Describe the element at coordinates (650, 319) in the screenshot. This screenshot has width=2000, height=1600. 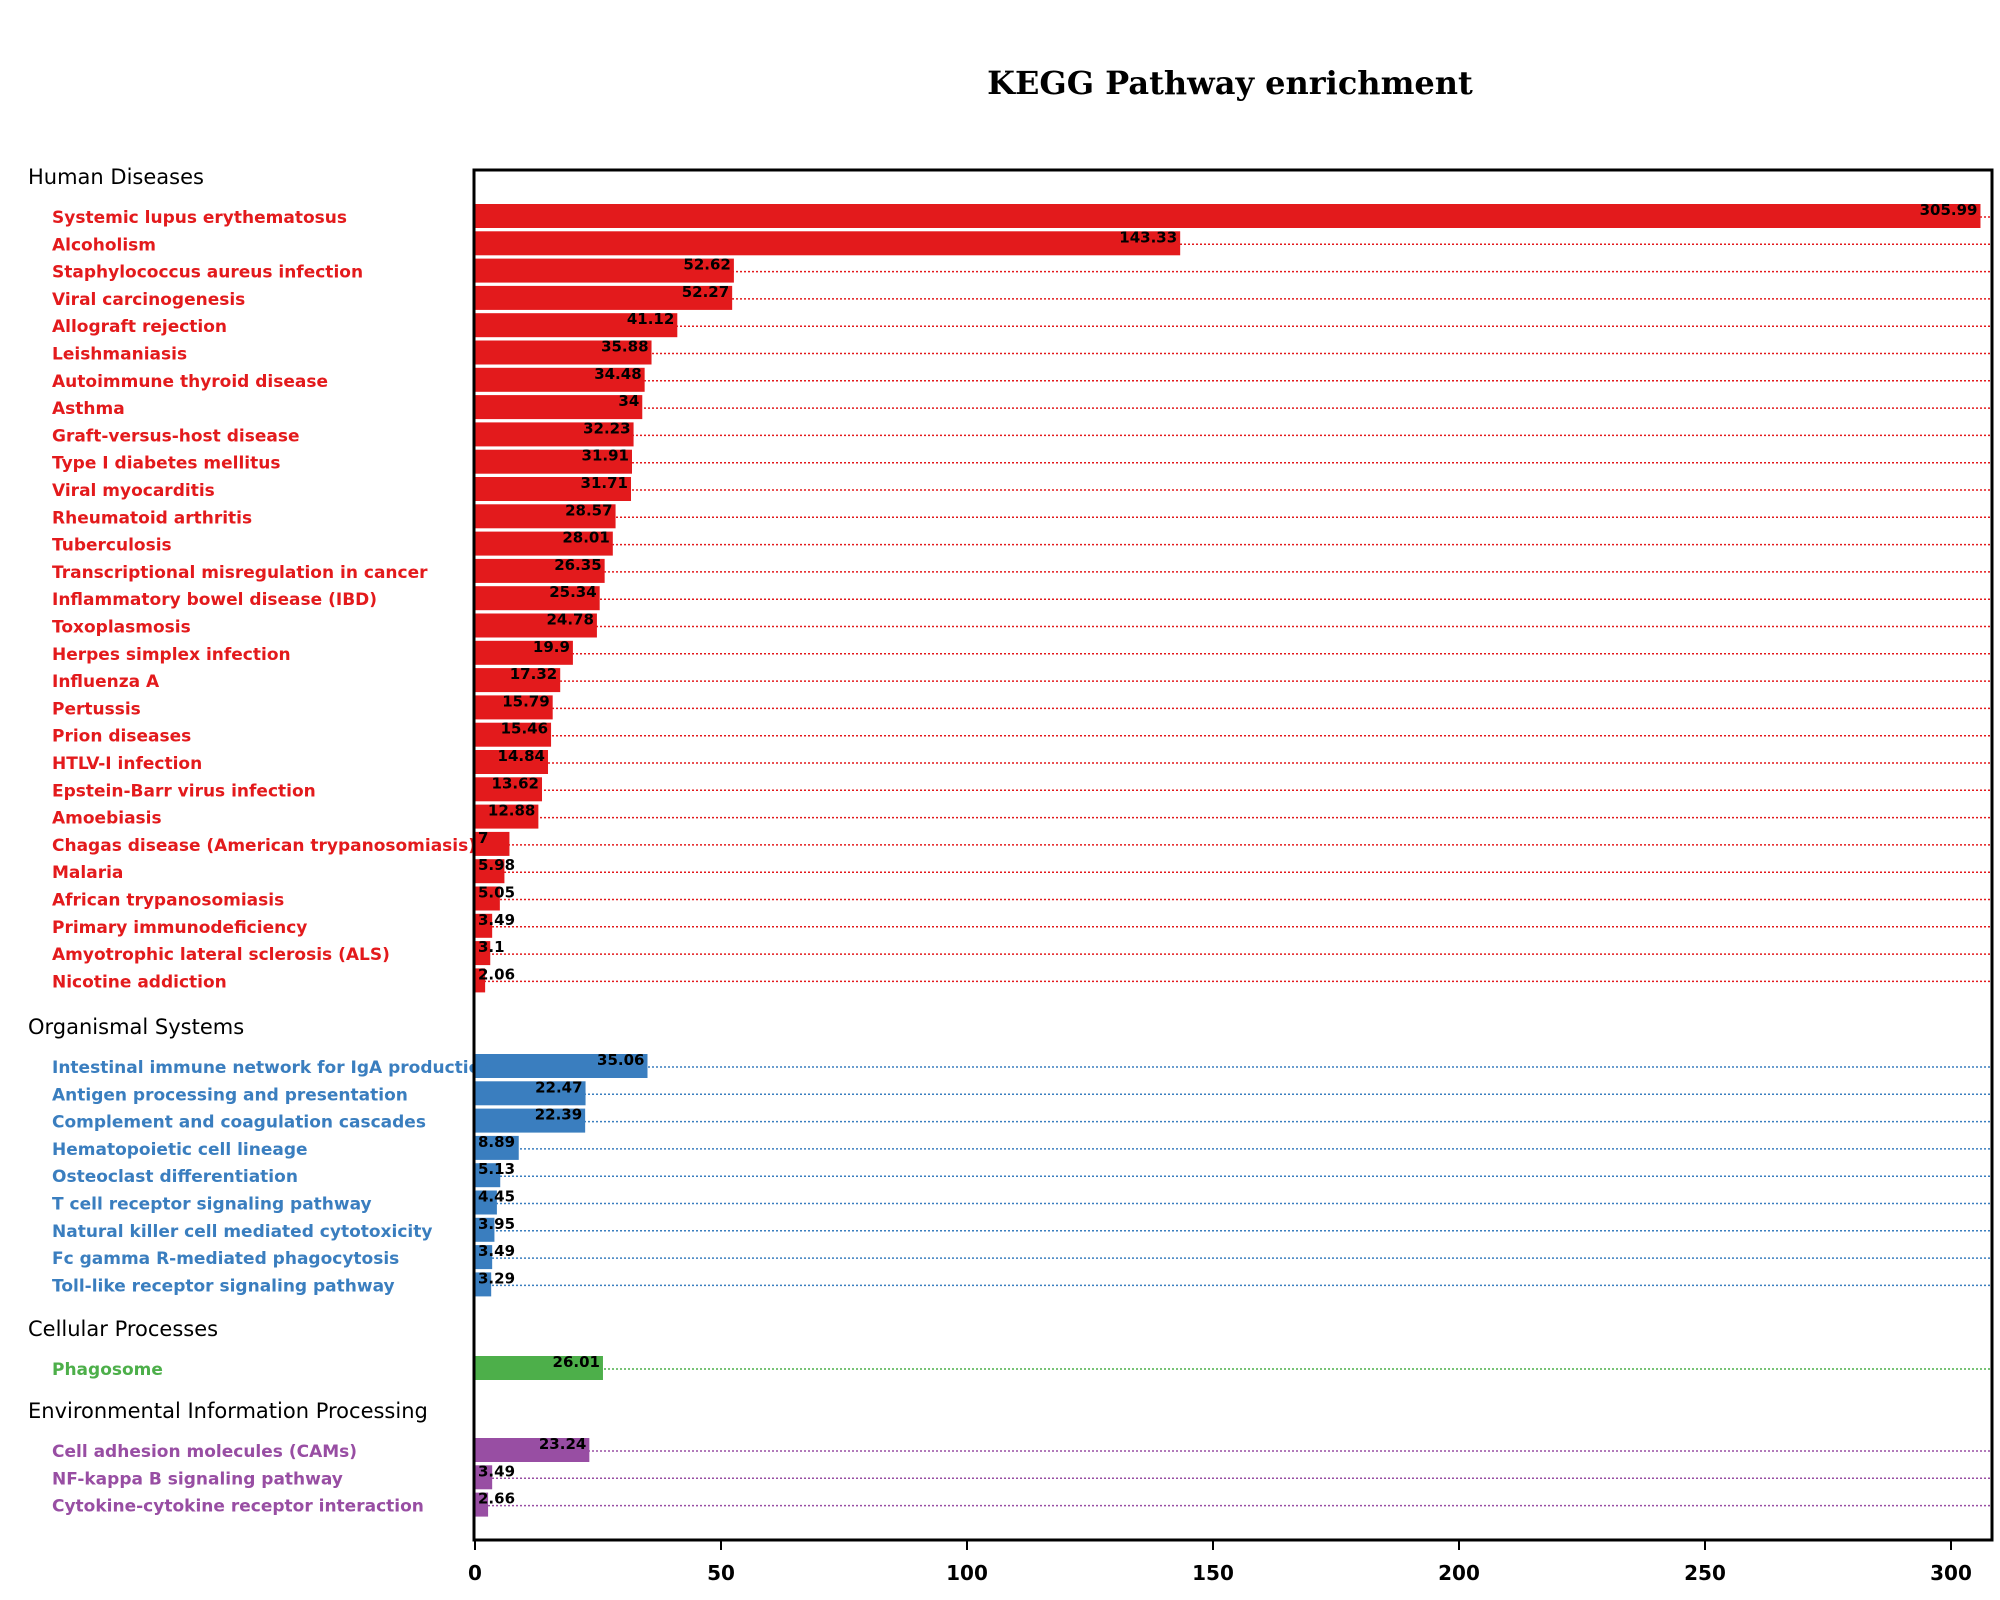
I see `value-label: 41.12` at that location.